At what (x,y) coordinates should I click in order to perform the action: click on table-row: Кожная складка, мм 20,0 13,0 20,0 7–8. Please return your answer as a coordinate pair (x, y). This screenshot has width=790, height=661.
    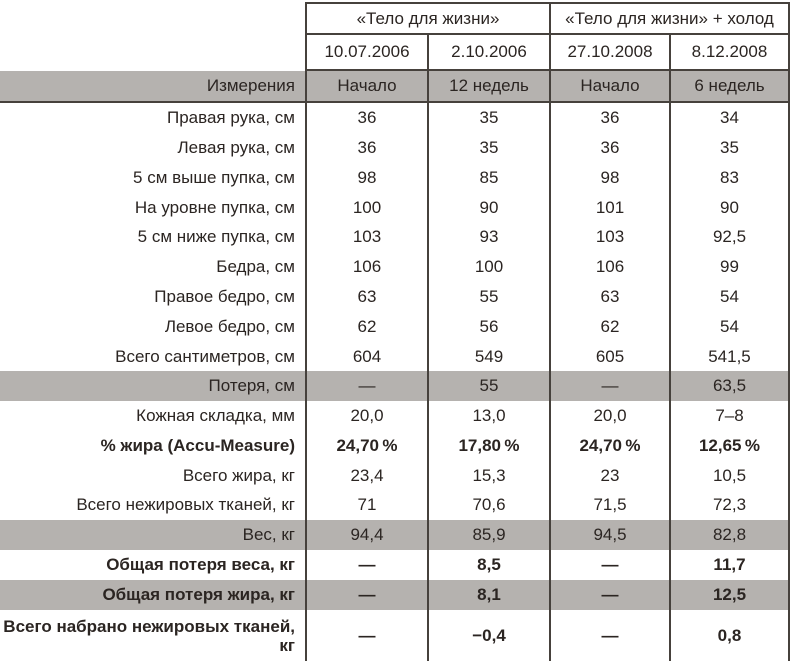
    Looking at the image, I should click on (395, 415).